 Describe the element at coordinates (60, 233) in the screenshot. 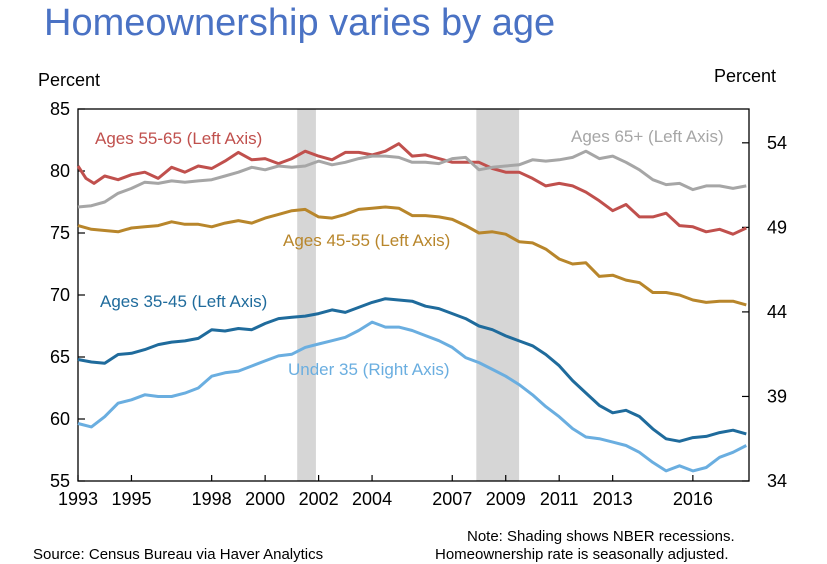

I see `left-axis-label-75: 75` at that location.